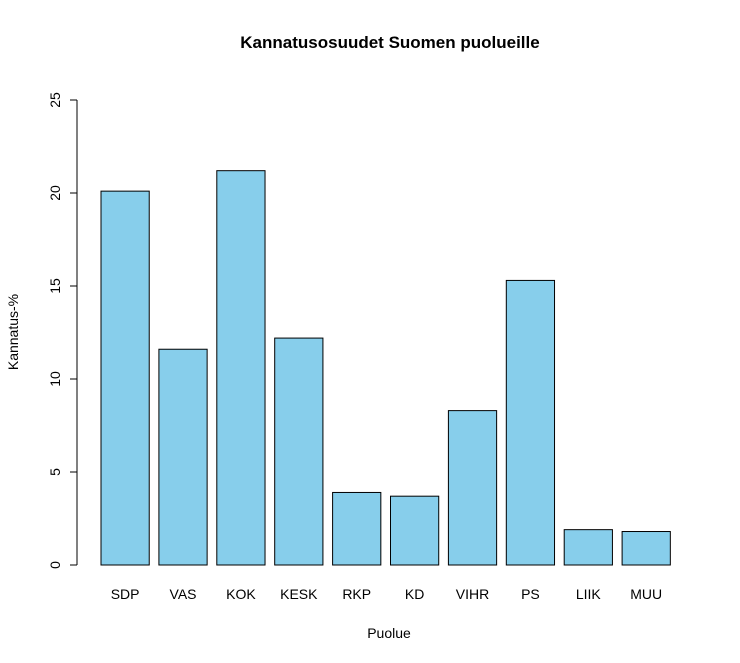 Image resolution: width=740 pixels, height=663 pixels. What do you see at coordinates (62, 330) in the screenshot?
I see `y-axis: 0 5 10 15 20 25` at bounding box center [62, 330].